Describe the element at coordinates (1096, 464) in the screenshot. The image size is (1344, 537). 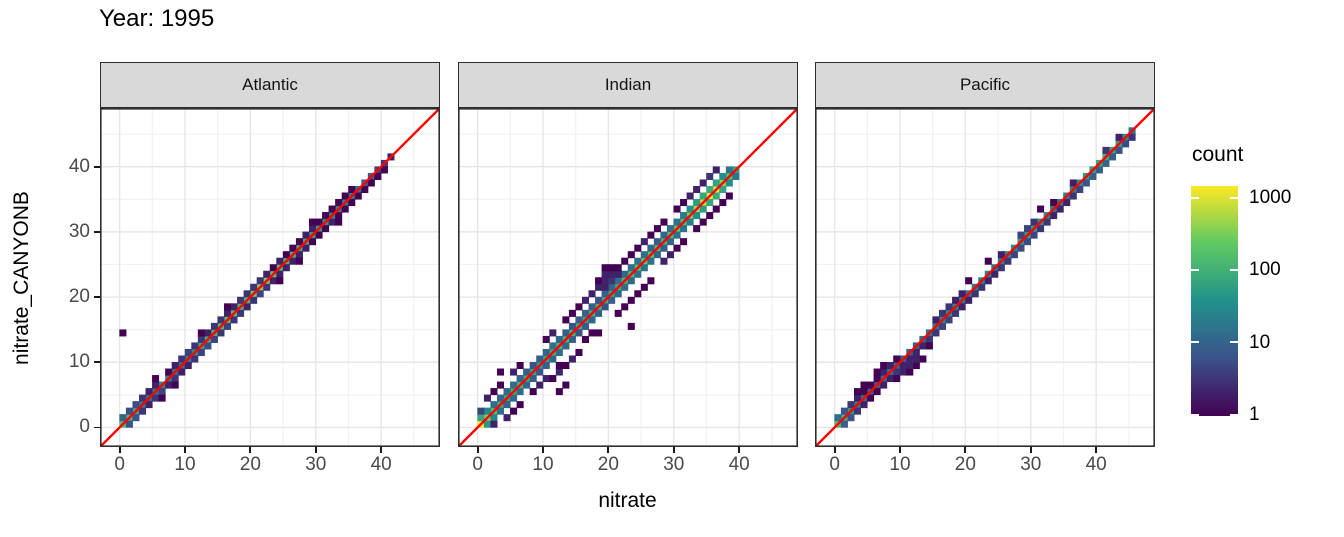
I see `x-tick-label: 40` at that location.